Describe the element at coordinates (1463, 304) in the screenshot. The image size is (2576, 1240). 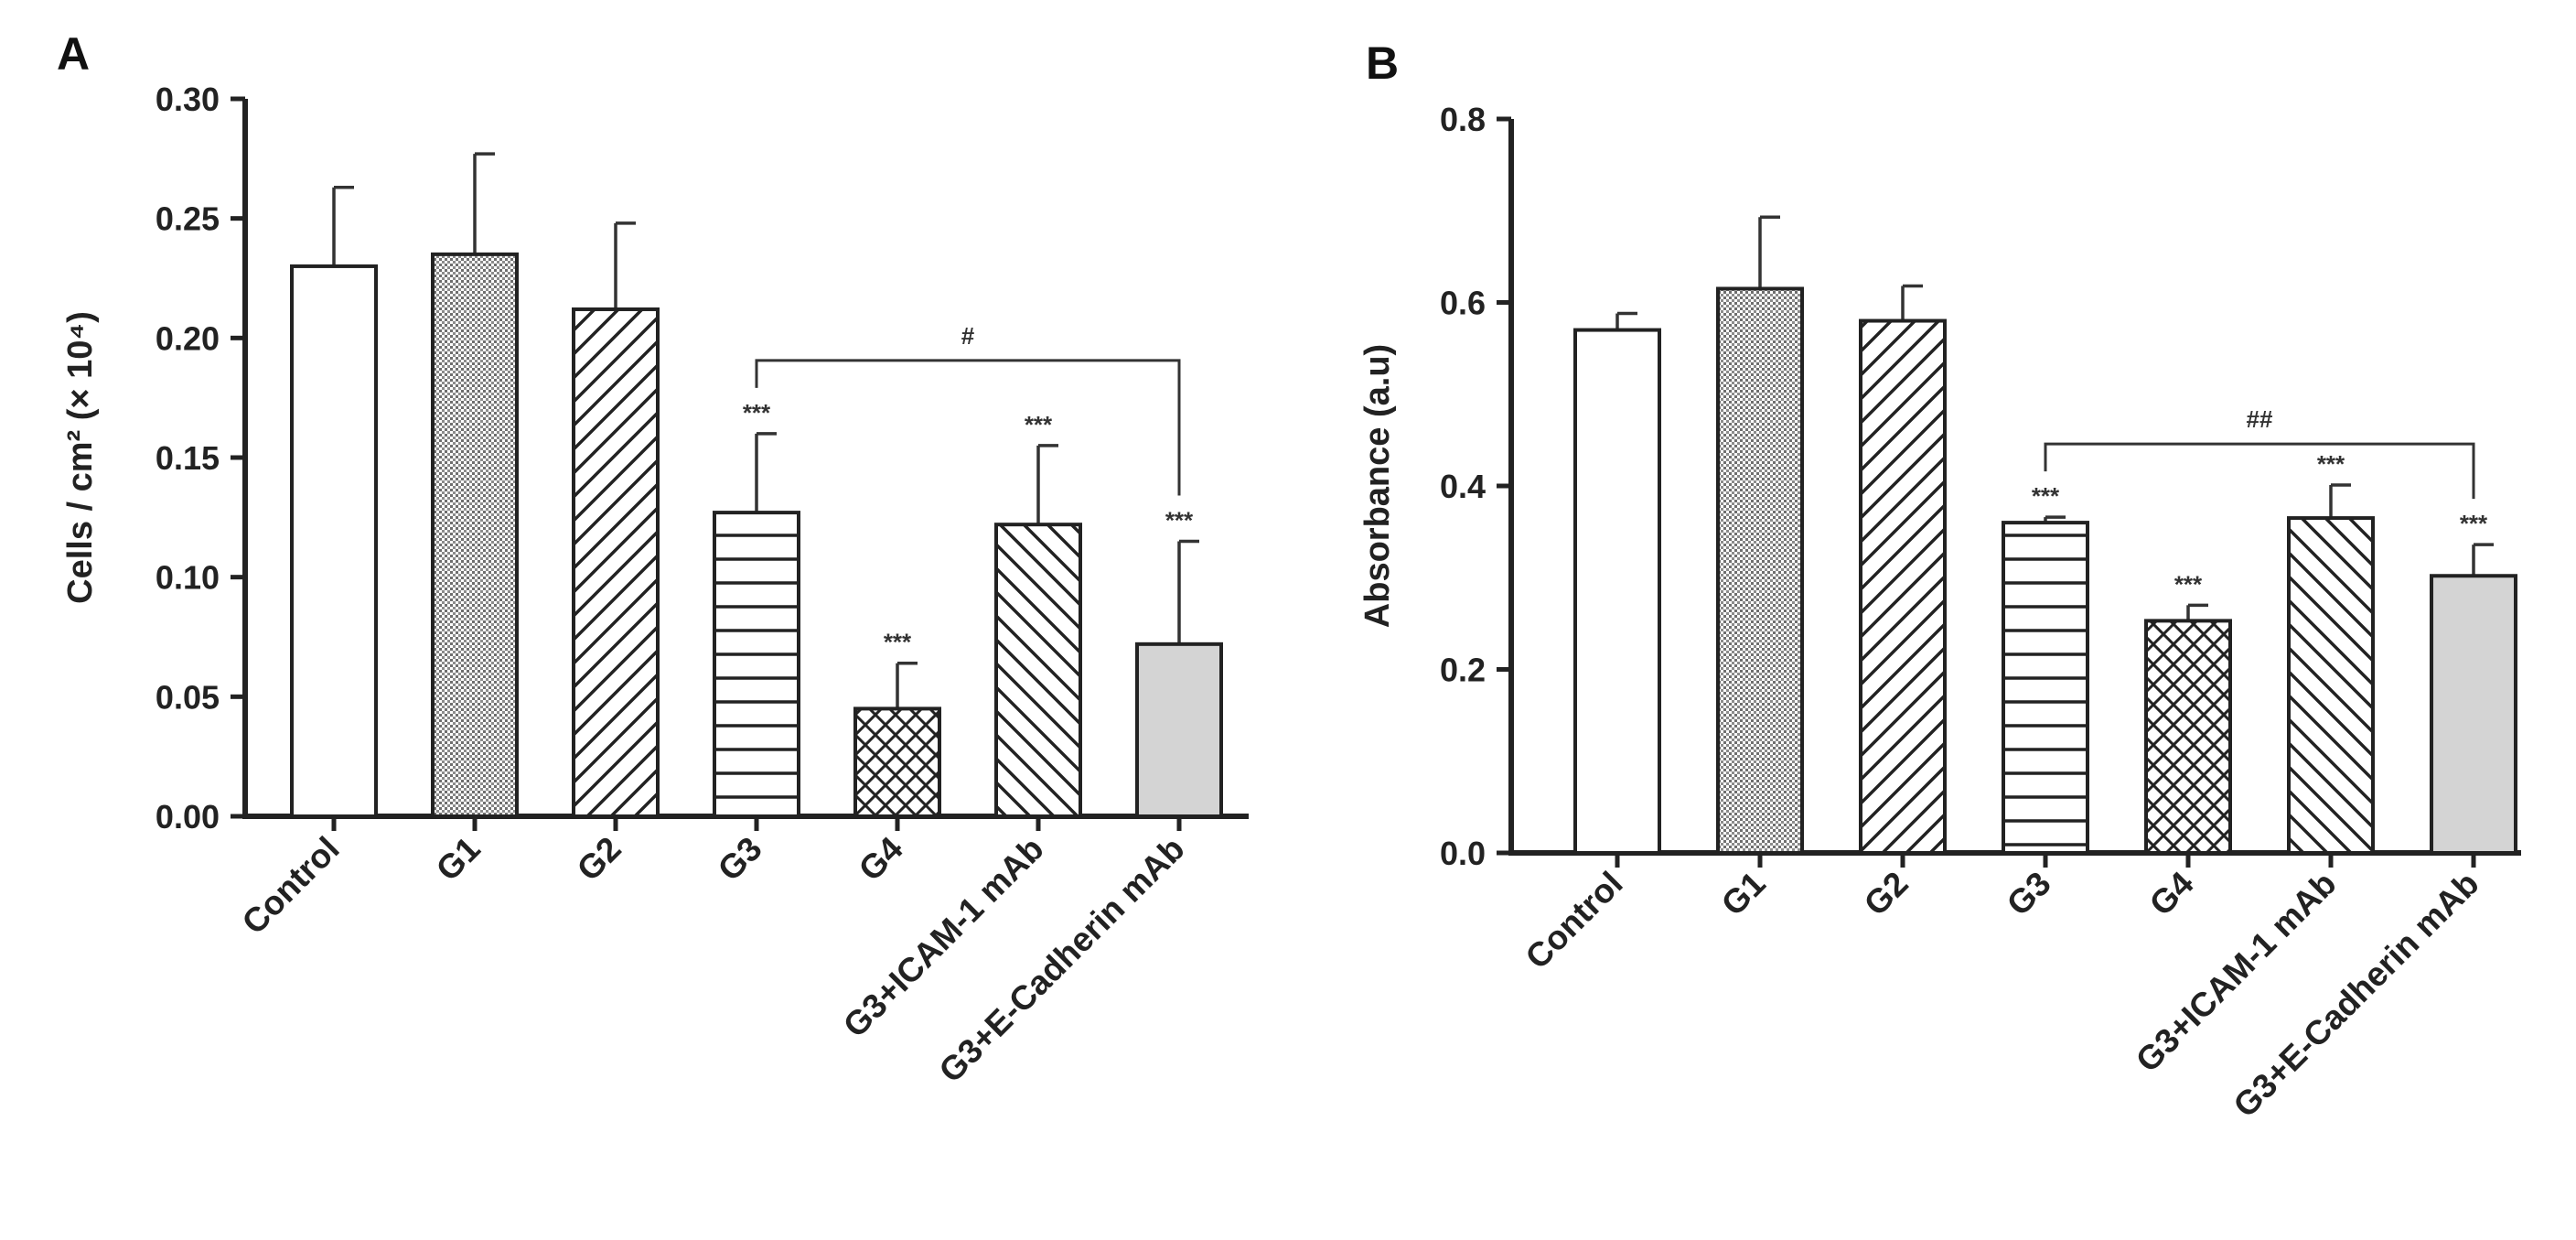
I see `y-tick-label: 0.6` at that location.